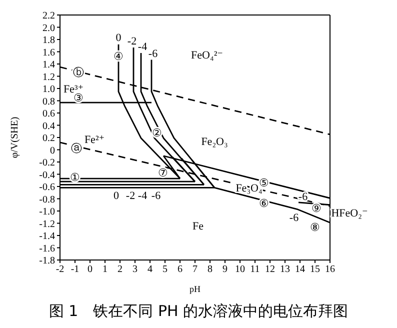  Describe the element at coordinates (52, 150) in the screenshot. I see `y-tick-label: 0` at that location.